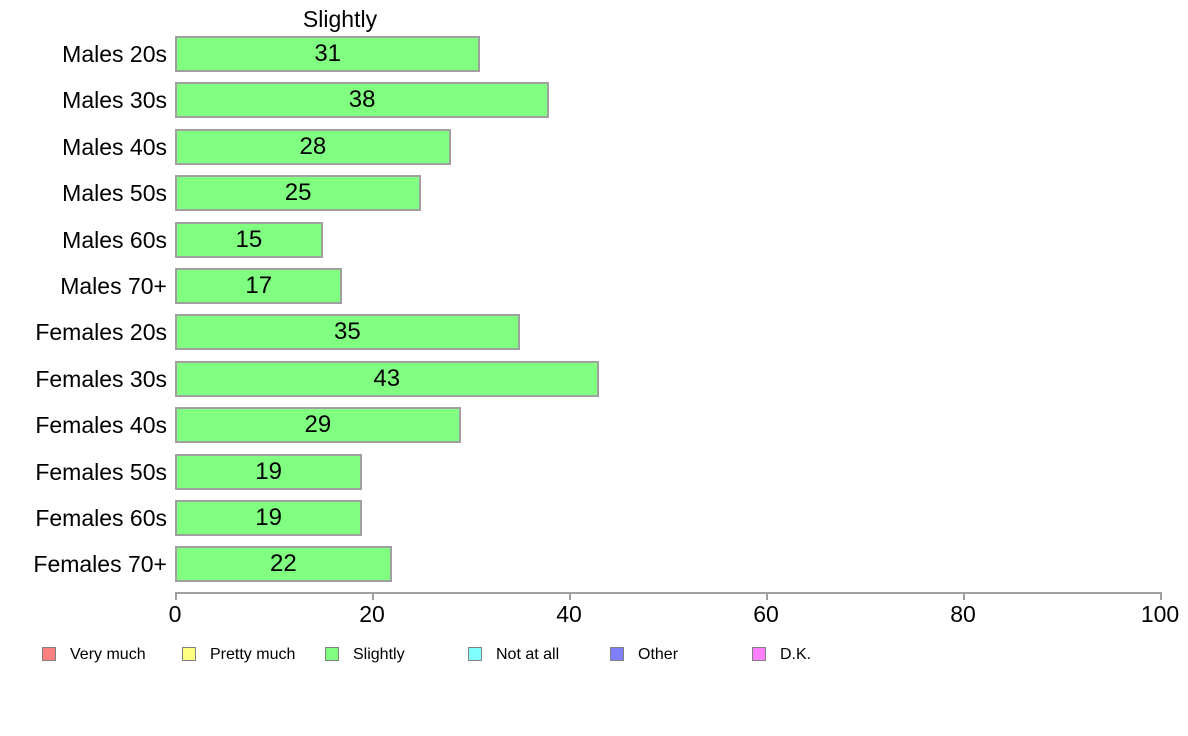  I want to click on bar: 22, so click(283, 564).